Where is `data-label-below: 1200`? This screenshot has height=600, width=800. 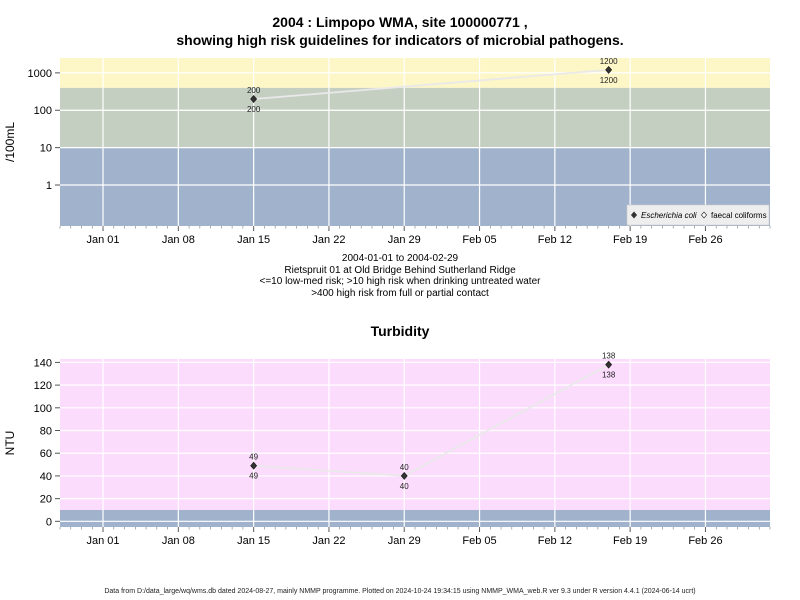
data-label-below: 1200 is located at coordinates (609, 80).